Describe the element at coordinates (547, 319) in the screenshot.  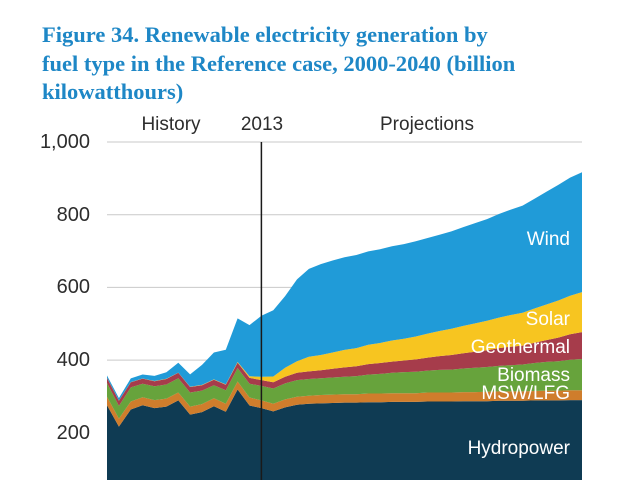
I see `series-label-solar: Solar` at that location.